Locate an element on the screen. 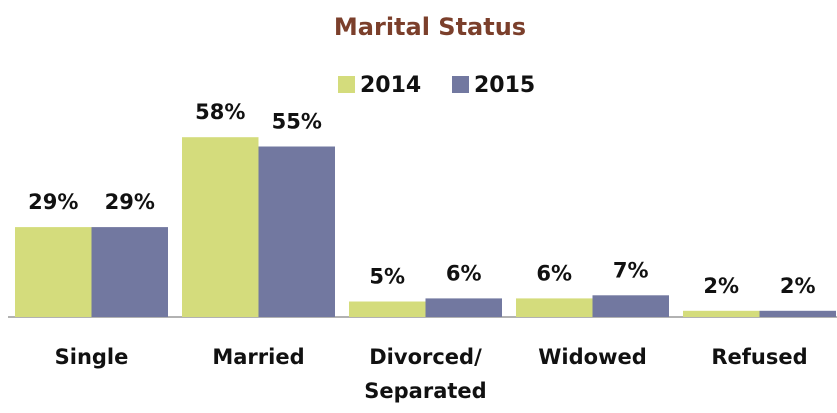  data-label: 55% is located at coordinates (297, 122).